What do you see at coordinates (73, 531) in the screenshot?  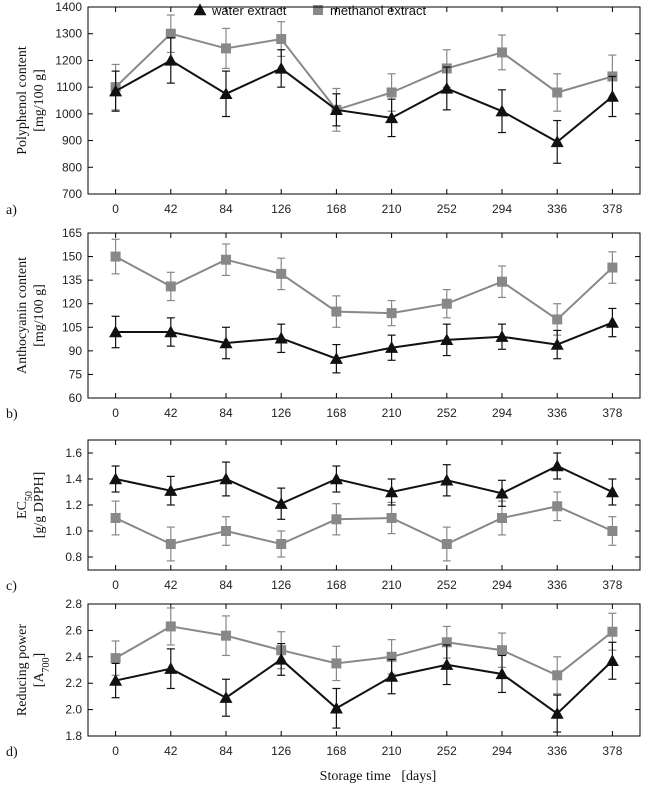 I see `y-tick-label: 1.0` at bounding box center [73, 531].